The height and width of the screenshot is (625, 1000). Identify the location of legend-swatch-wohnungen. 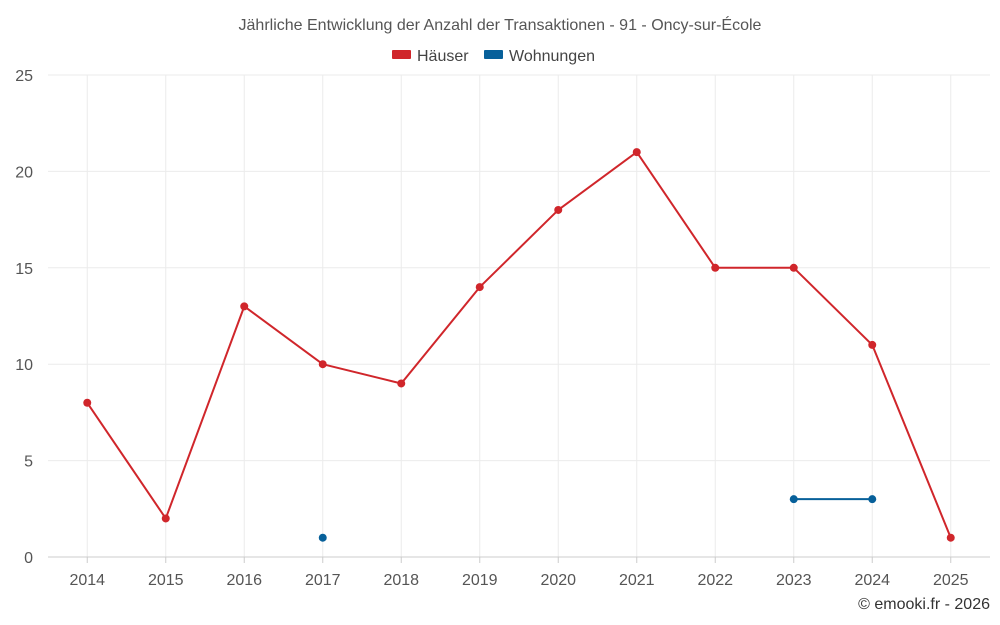
(493, 54).